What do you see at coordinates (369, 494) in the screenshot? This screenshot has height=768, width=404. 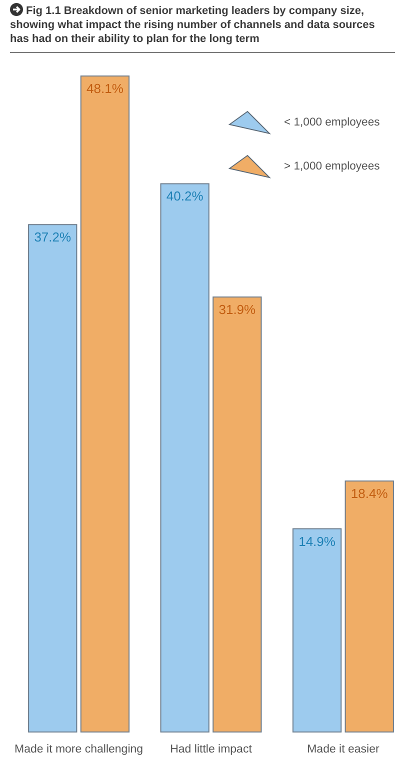 I see `data-label: 18.4%` at bounding box center [369, 494].